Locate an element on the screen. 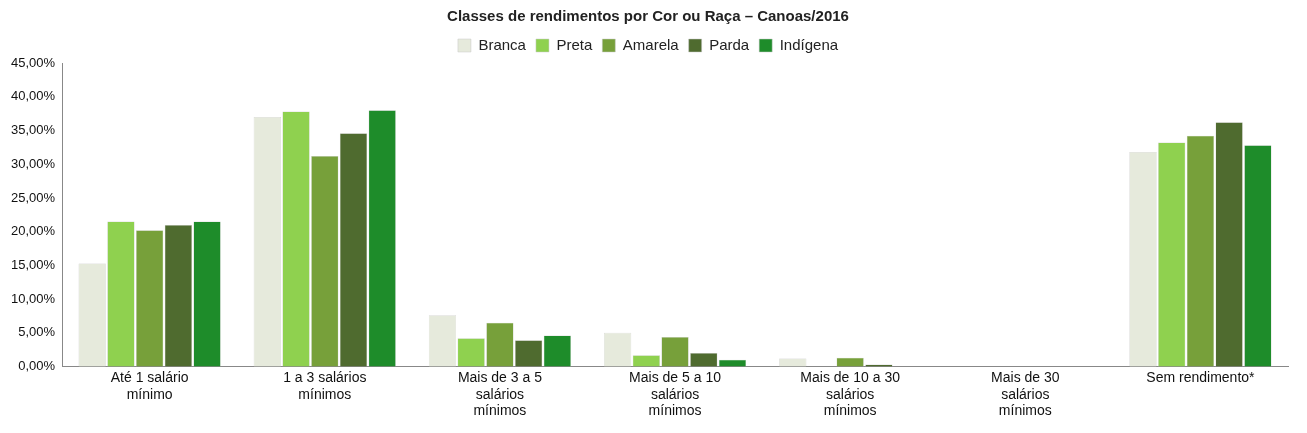 The image size is (1307, 433). x-tick-label: Até 1 salário mínimo is located at coordinates (149, 385).